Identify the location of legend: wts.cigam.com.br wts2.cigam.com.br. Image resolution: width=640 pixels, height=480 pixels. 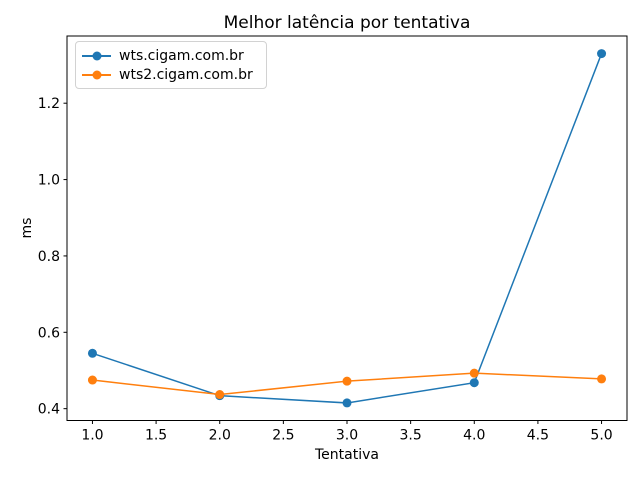
(171, 65).